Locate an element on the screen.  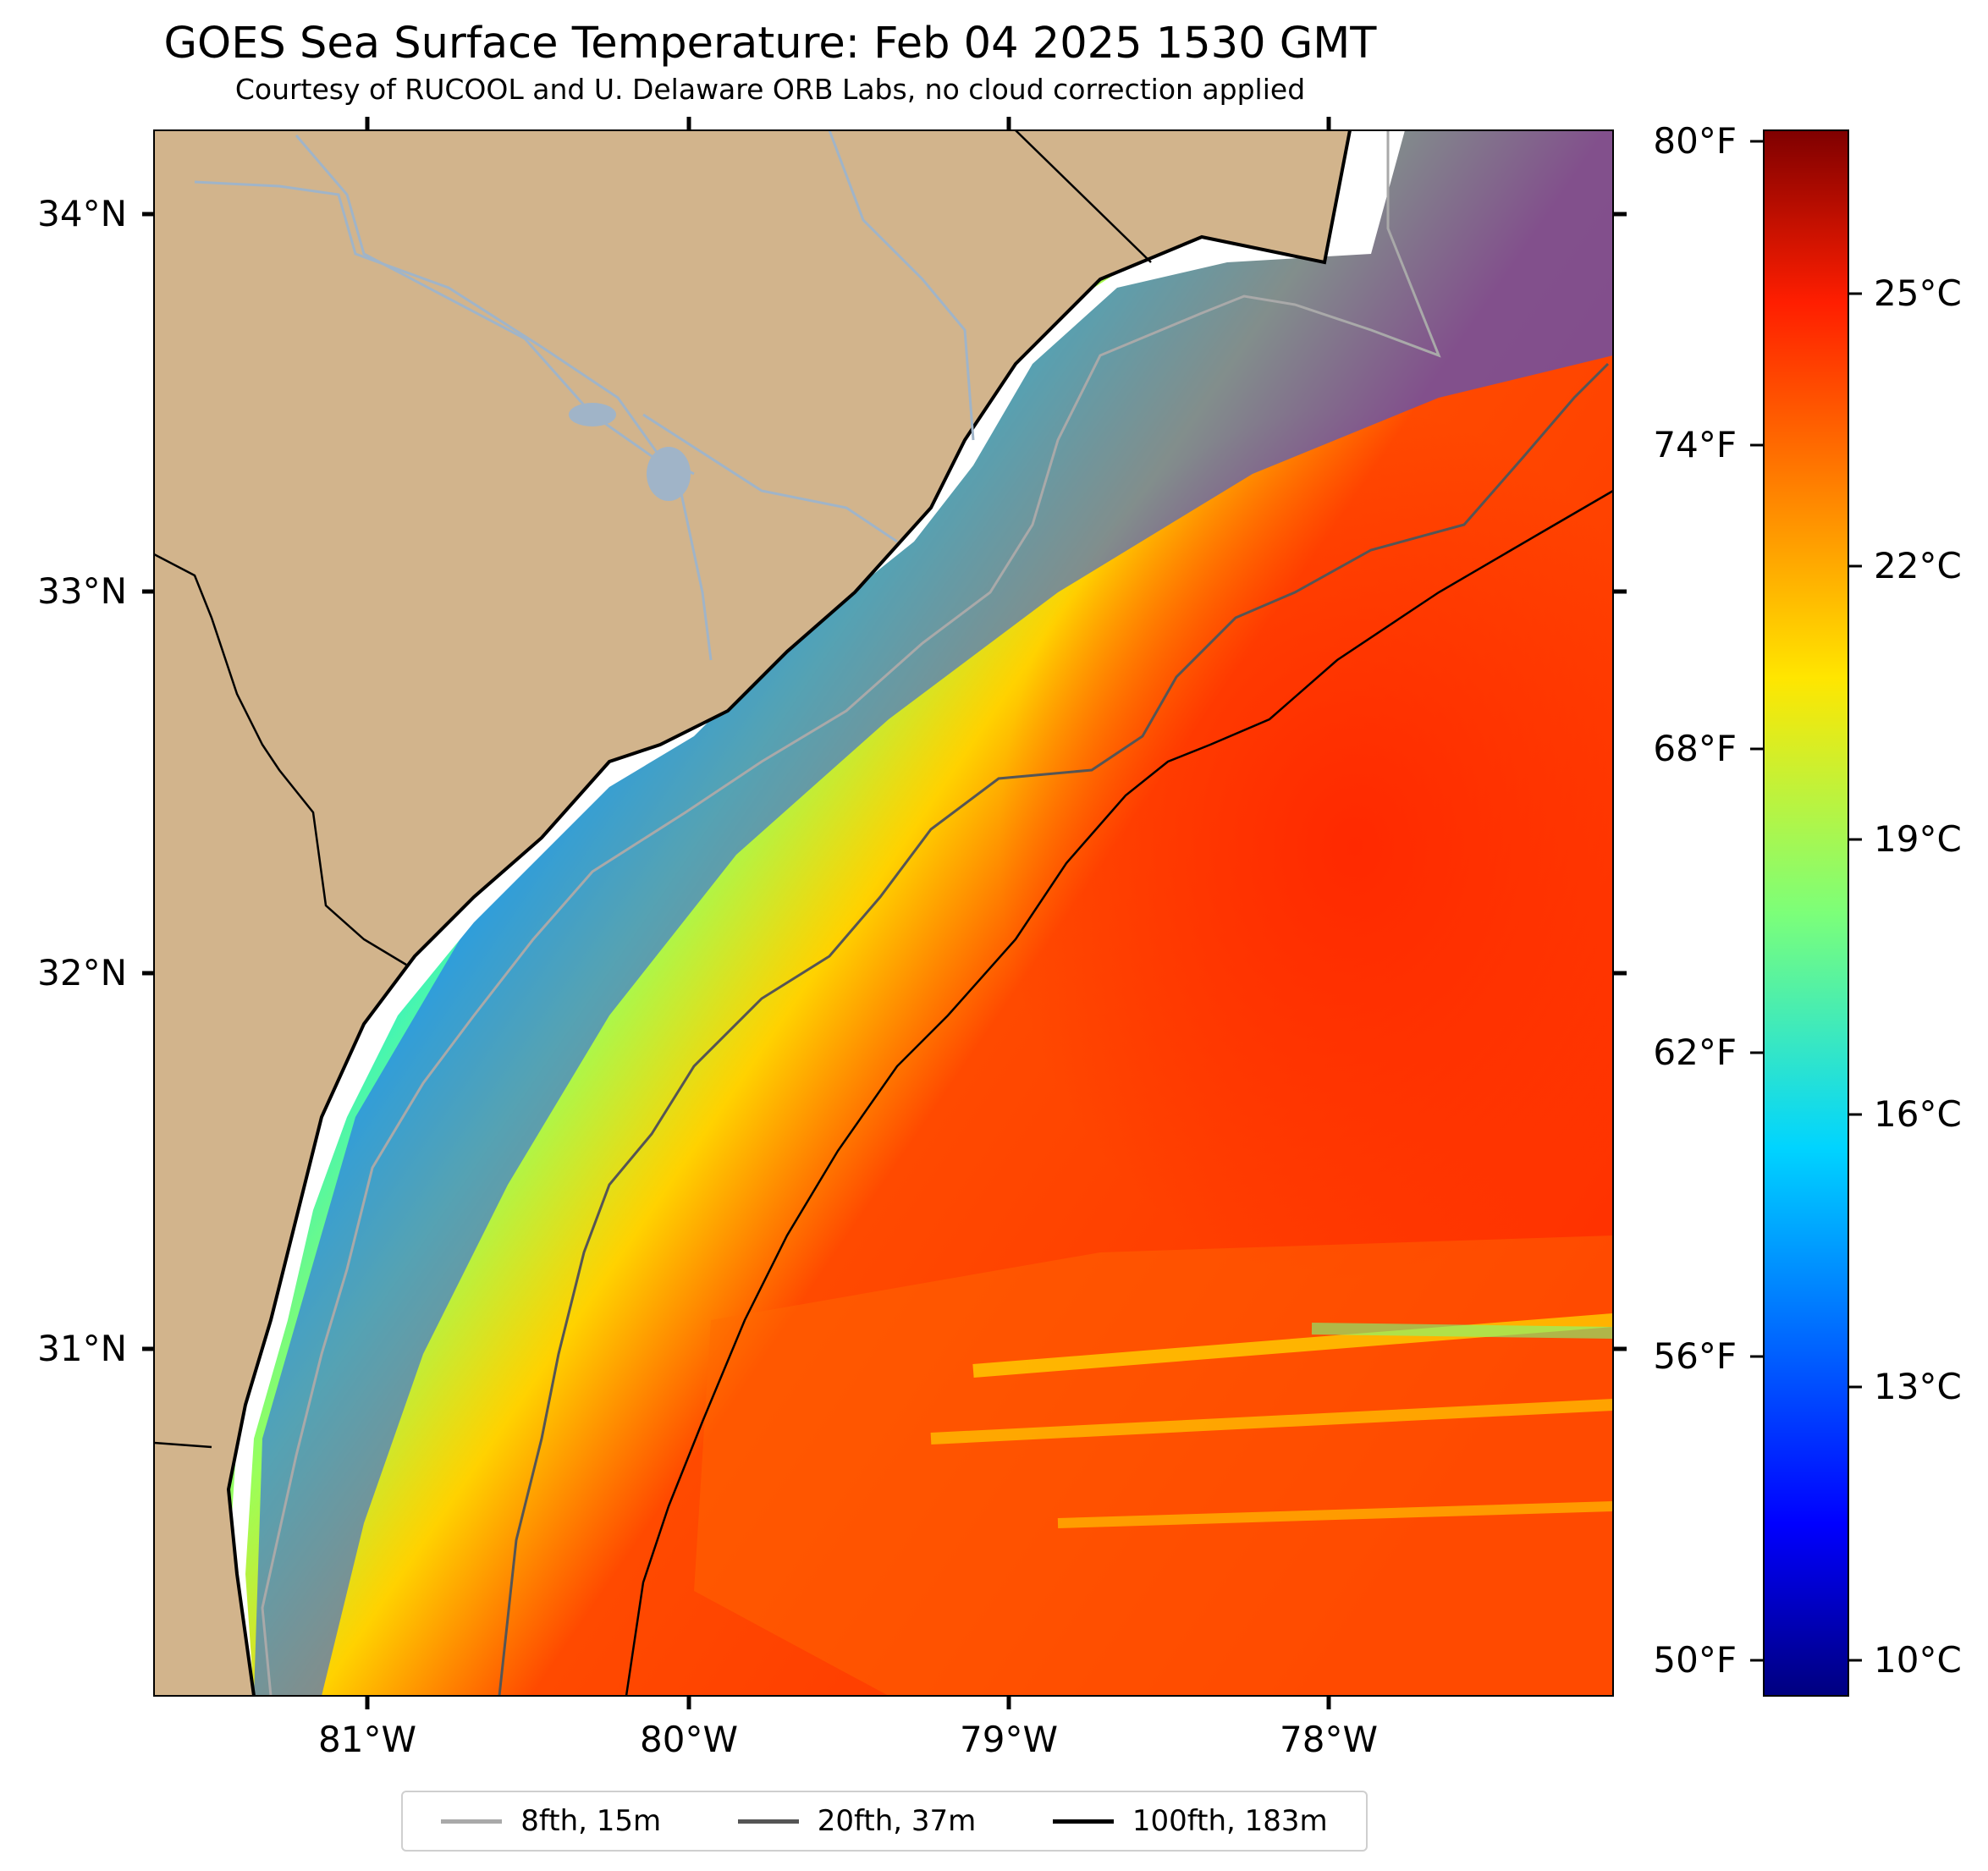
c-label-25: 25°C is located at coordinates (1918, 293).